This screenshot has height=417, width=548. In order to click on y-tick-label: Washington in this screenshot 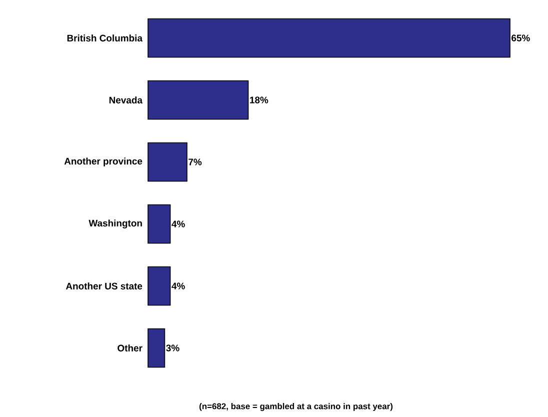, I will do `click(115, 224)`.